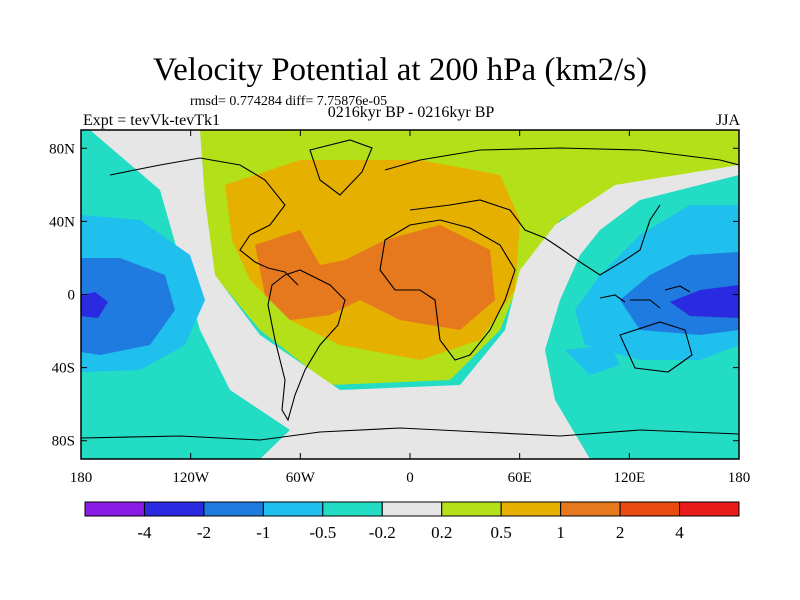  Describe the element at coordinates (592, 360) in the screenshot. I see `contour-neg-0.5-south` at that location.